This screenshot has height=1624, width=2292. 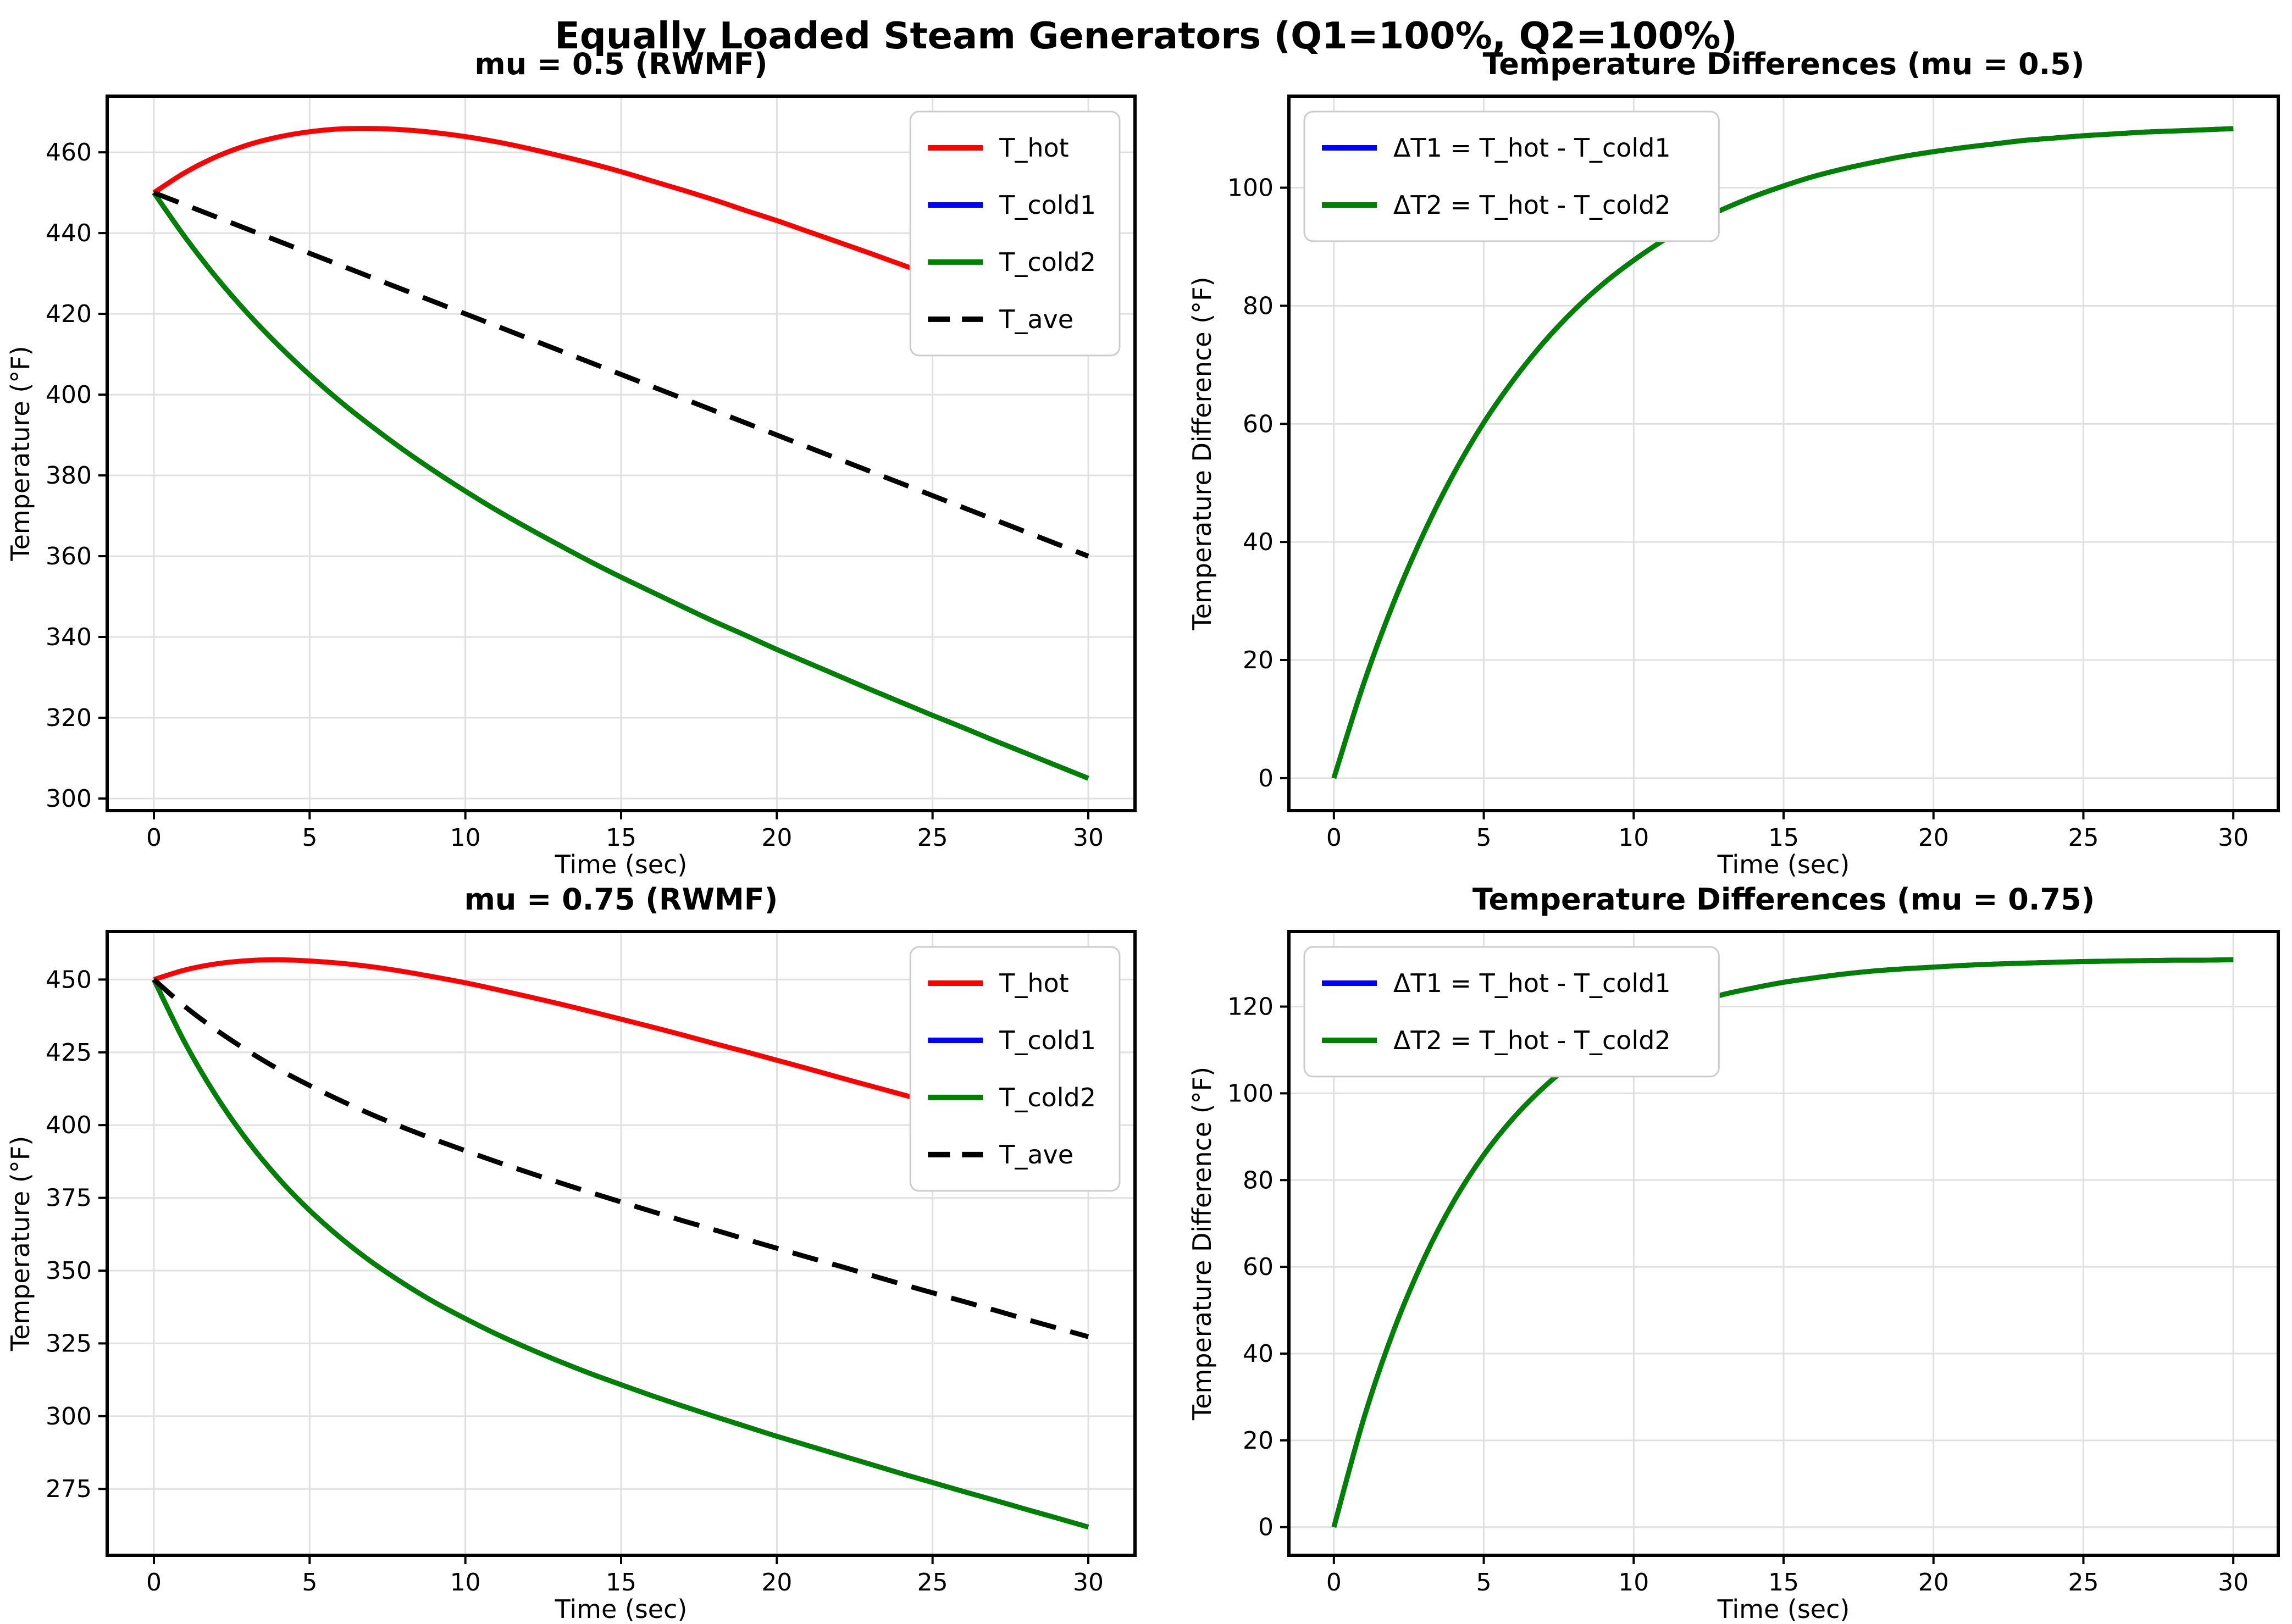 I want to click on y-tick-label: 440, so click(x=69, y=233).